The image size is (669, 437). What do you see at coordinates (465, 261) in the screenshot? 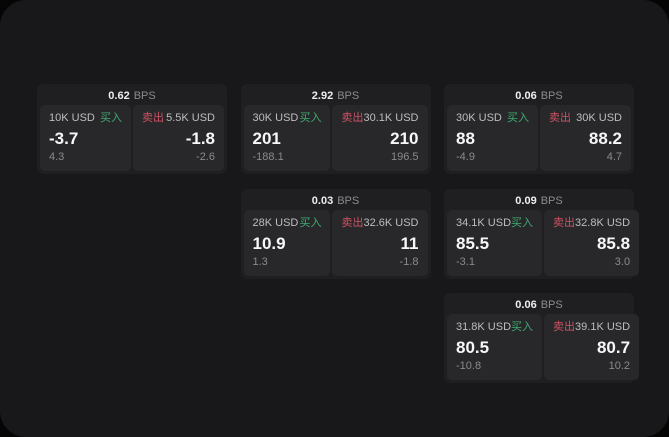
I see `buy-delta: -3.1` at bounding box center [465, 261].